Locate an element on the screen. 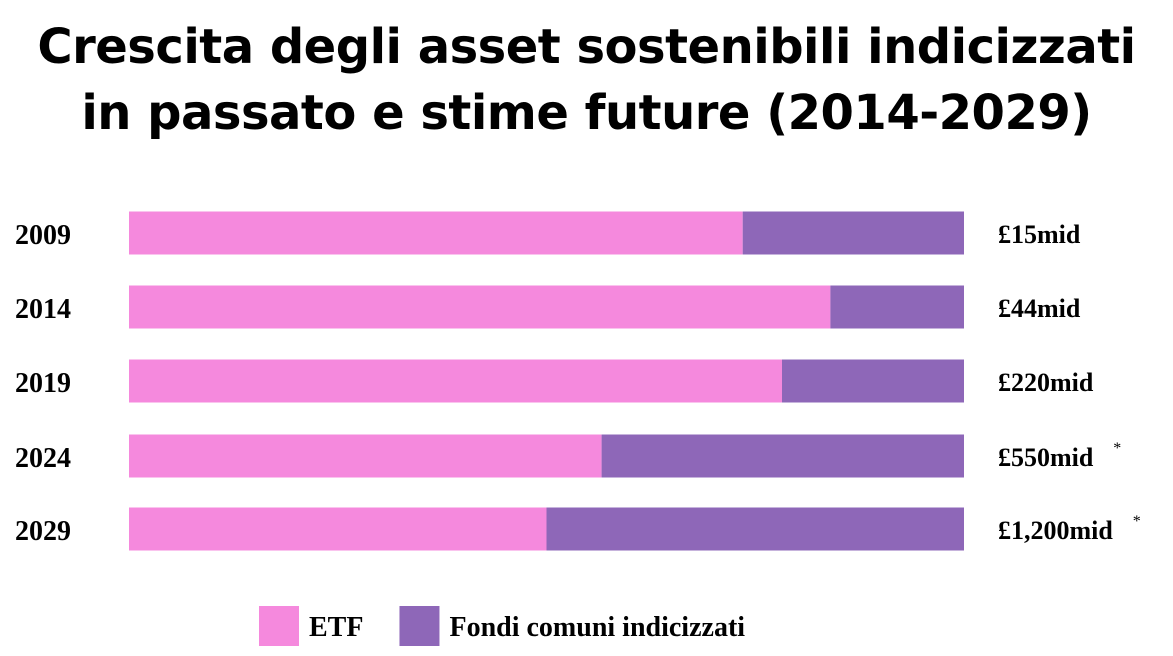 The height and width of the screenshot is (656, 1173). total-label: £44mid is located at coordinates (1039, 308).